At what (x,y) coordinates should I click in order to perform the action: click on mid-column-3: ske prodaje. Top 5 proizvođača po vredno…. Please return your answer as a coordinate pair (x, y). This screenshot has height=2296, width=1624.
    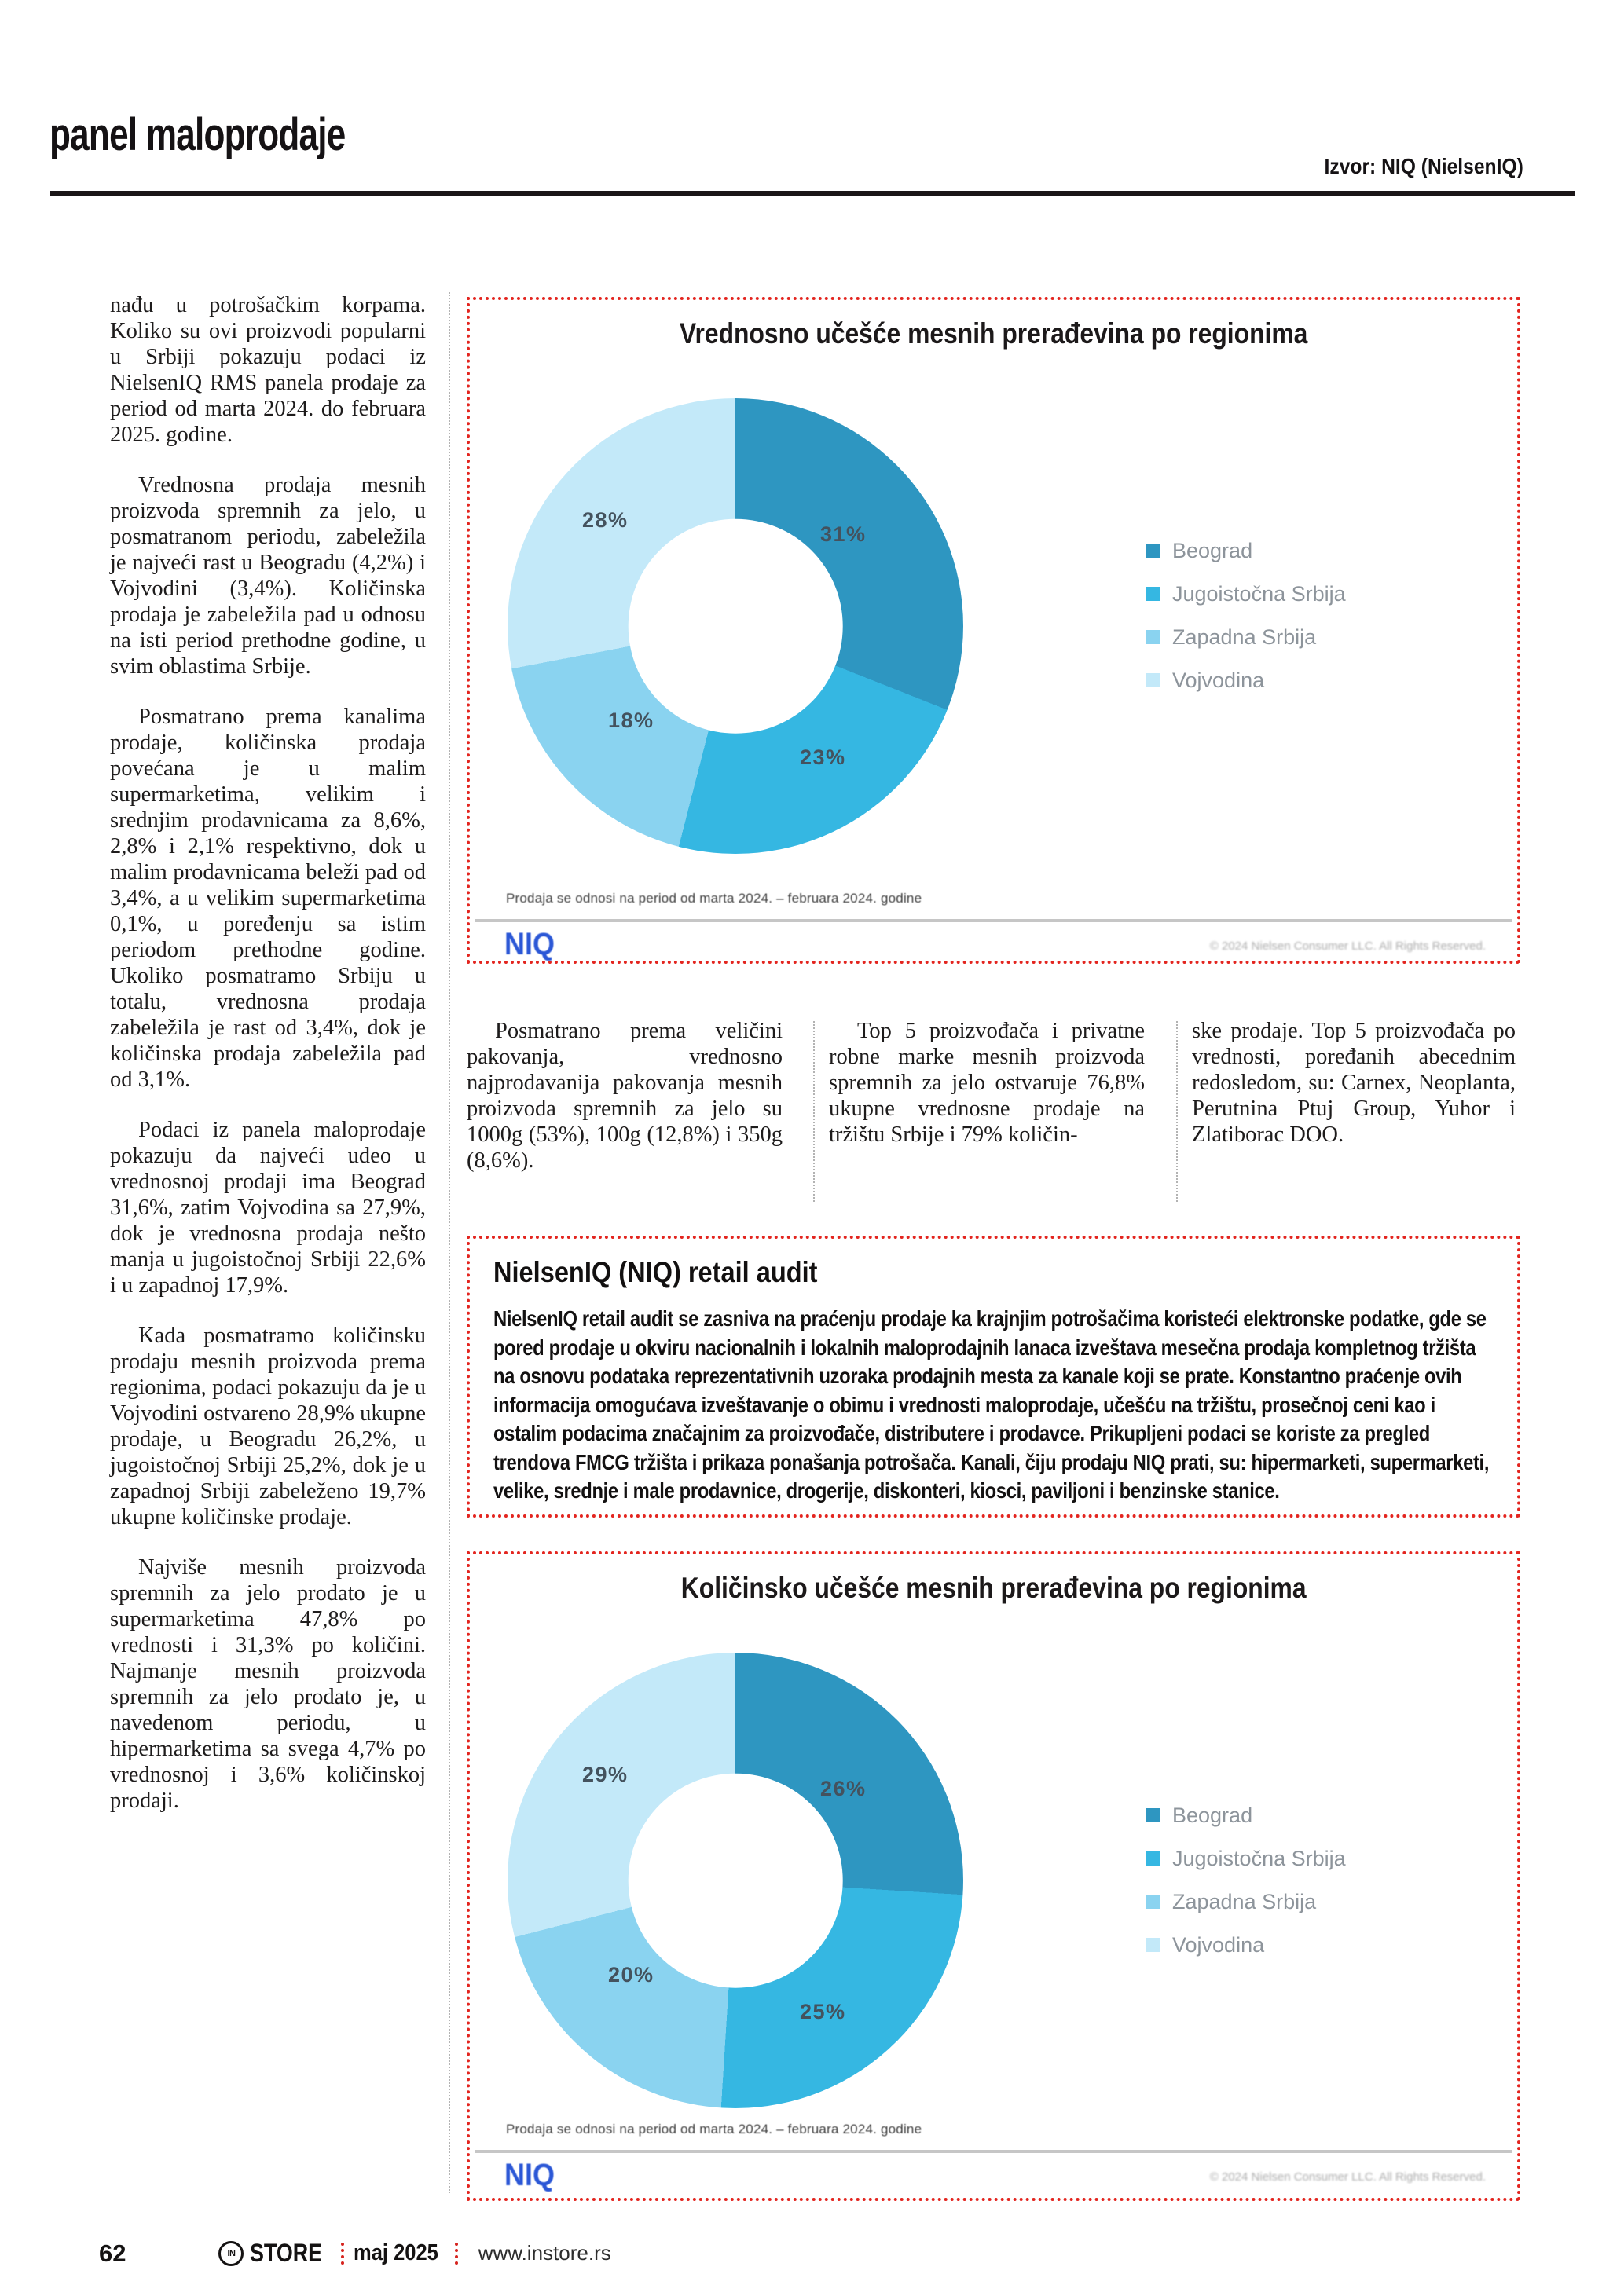
    Looking at the image, I should click on (1354, 1083).